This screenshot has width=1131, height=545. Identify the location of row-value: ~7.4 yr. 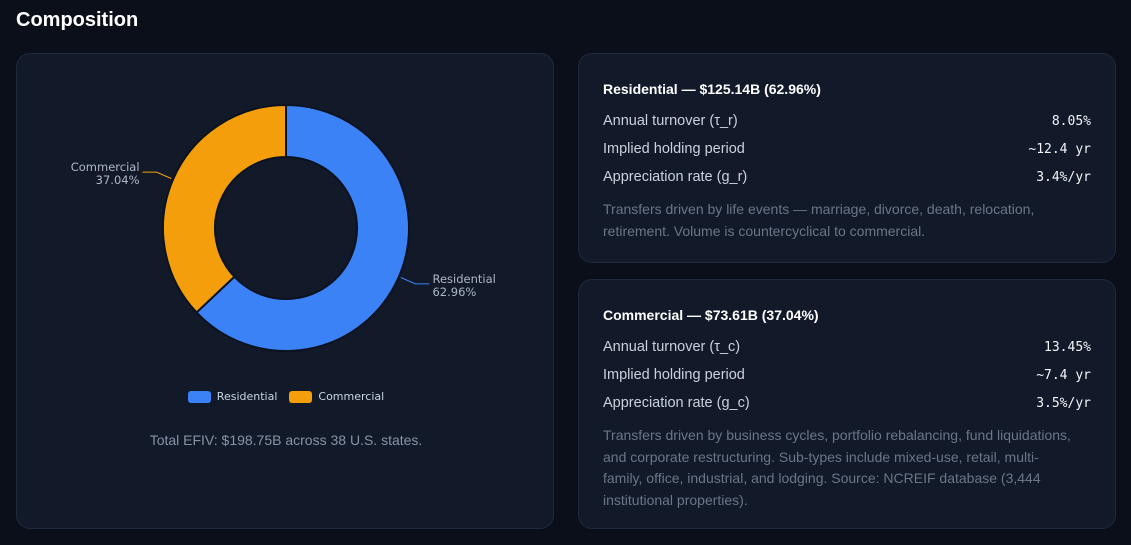
(1063, 375).